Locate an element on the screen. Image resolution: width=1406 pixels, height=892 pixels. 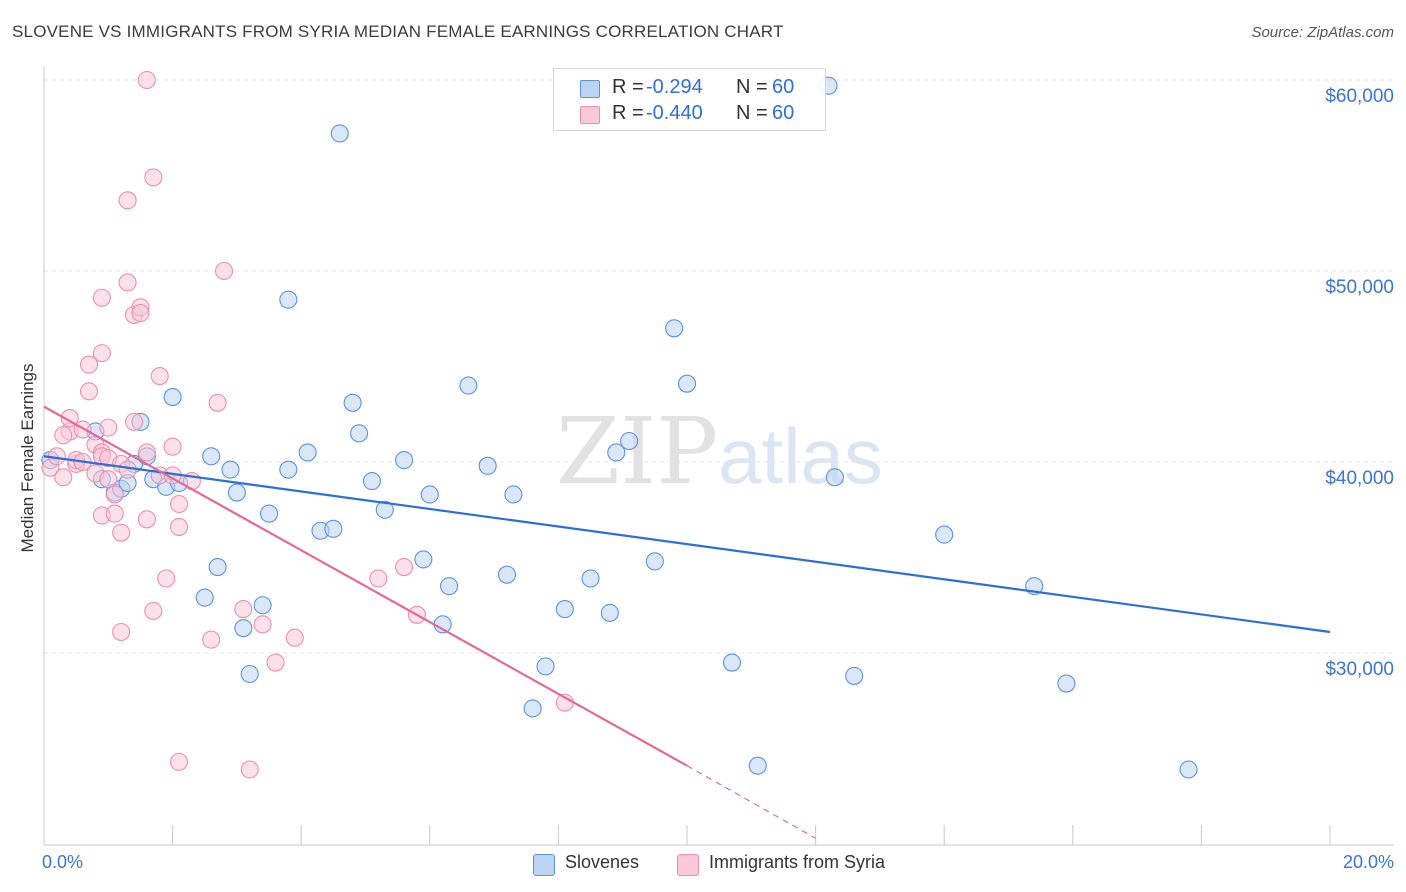
x-axis-min-label: 0.0% is located at coordinates (63, 862).